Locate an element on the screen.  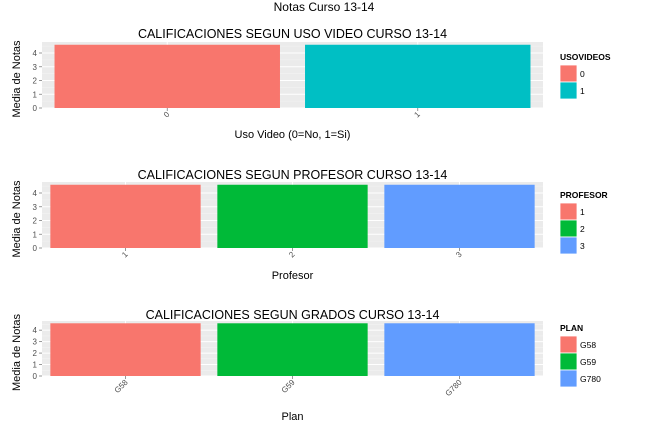
legend-label: 2 is located at coordinates (582, 229).